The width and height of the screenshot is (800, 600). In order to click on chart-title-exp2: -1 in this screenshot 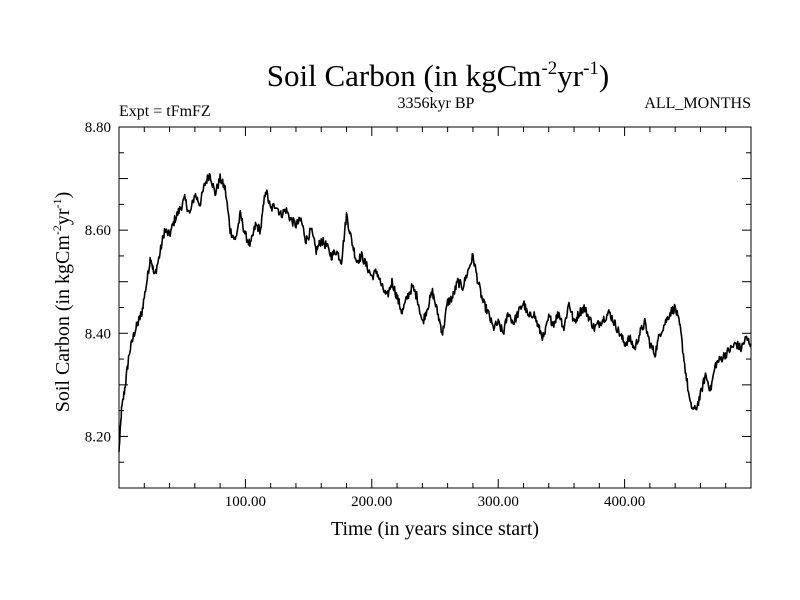, I will do `click(591, 68)`.